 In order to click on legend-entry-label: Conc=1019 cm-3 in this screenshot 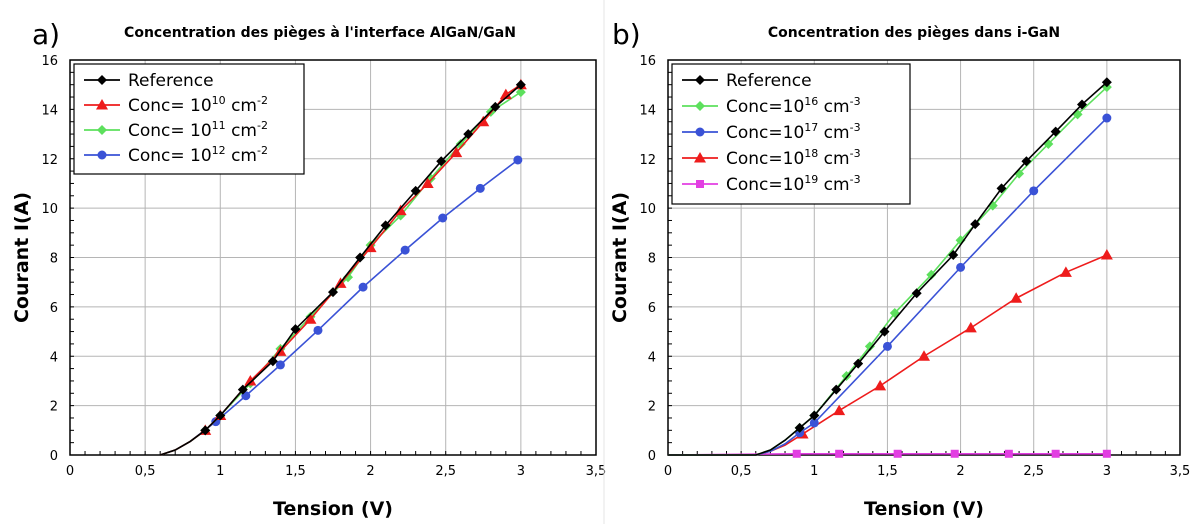, I will do `click(793, 184)`.